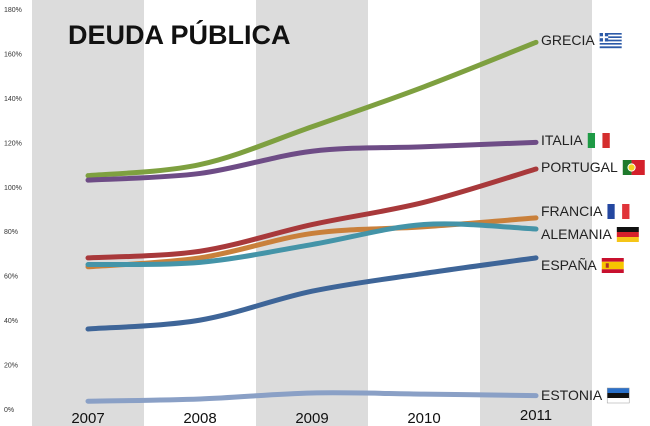 The image size is (650, 426). Describe the element at coordinates (11, 277) in the screenshot. I see `y-tick-label: 60%` at that location.